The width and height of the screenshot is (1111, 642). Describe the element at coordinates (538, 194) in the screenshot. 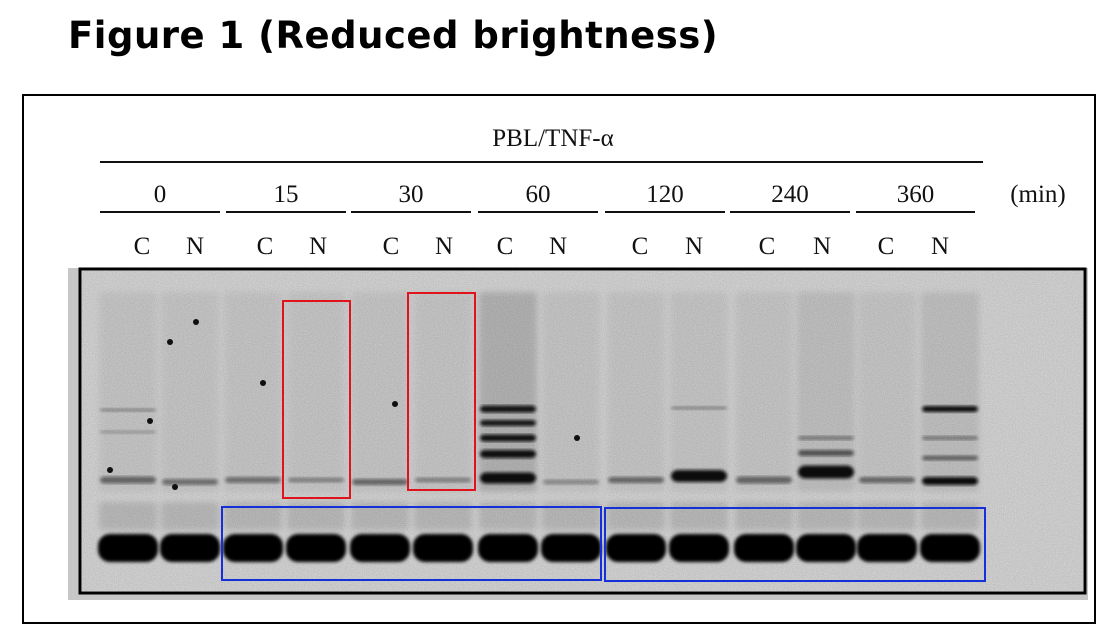

I see `timepoint-label: 60` at that location.